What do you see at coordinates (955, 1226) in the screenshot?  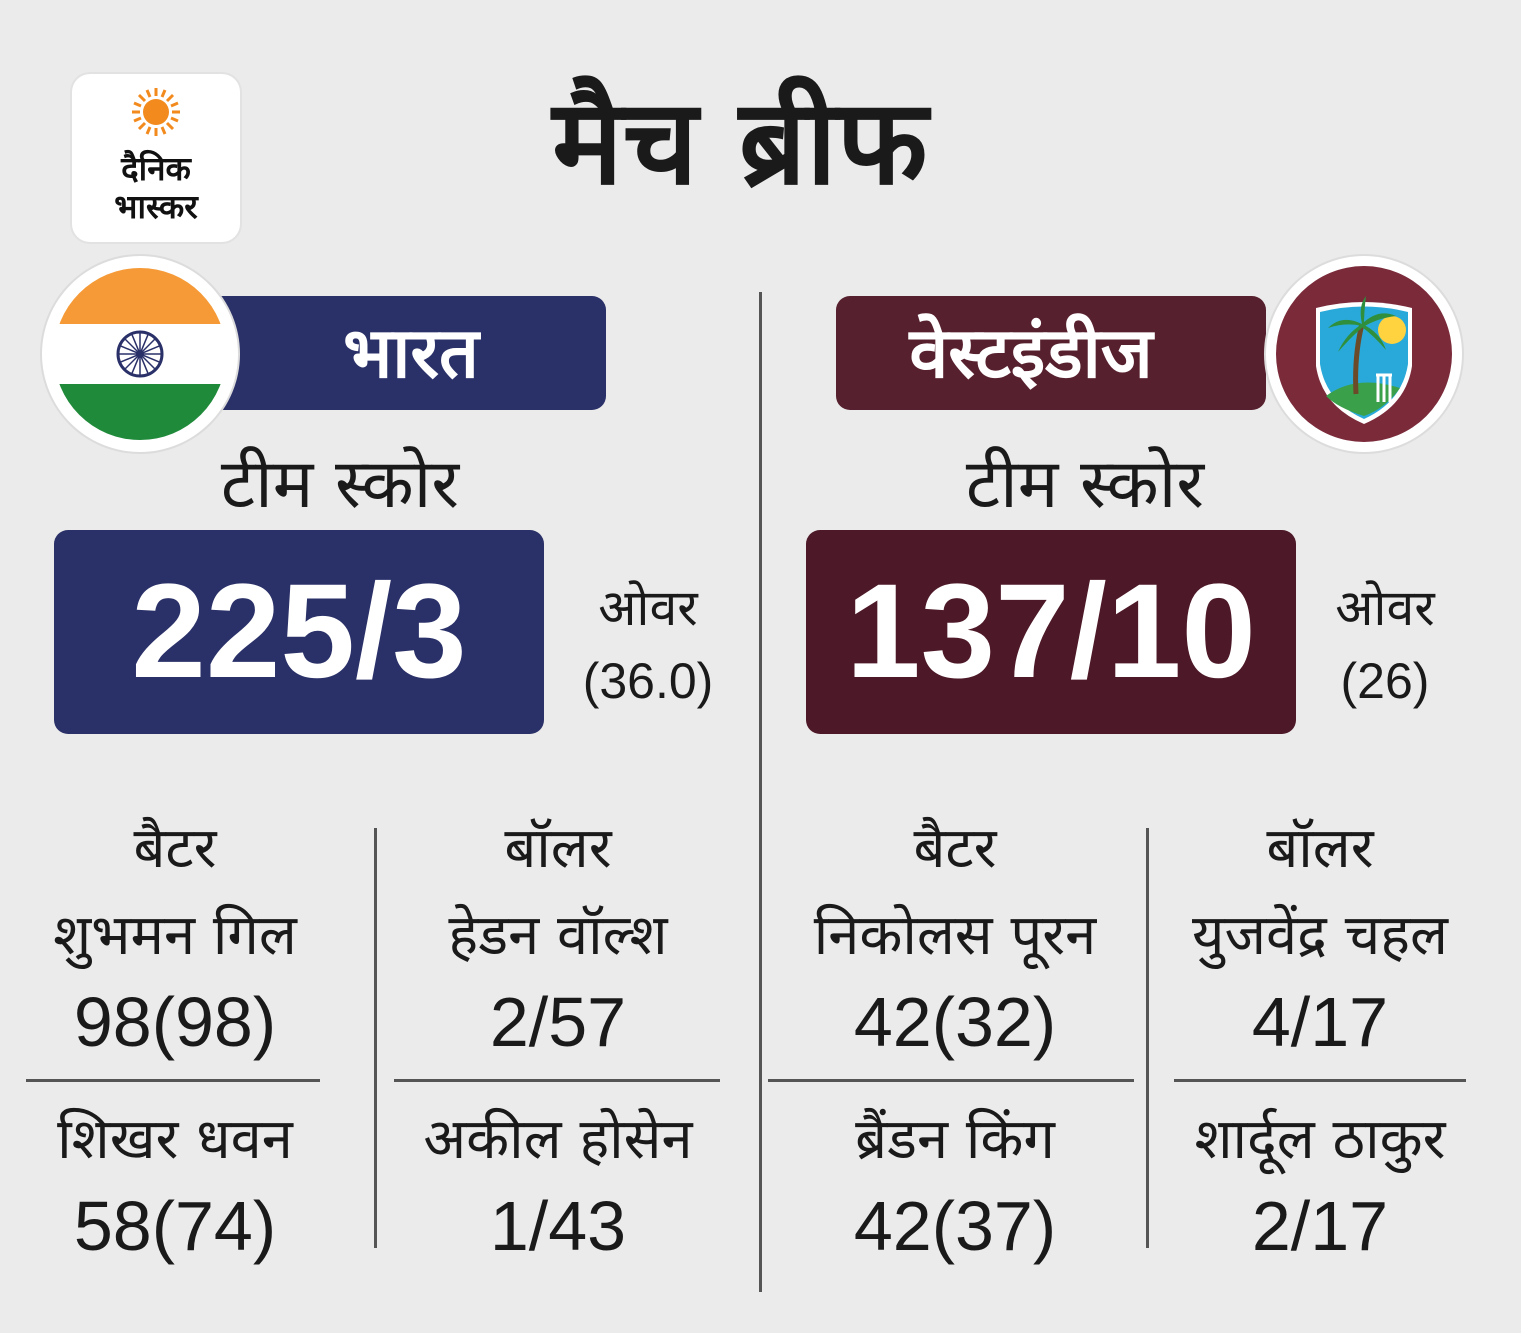 I see `wi-batter-2-stat: 42(37)` at bounding box center [955, 1226].